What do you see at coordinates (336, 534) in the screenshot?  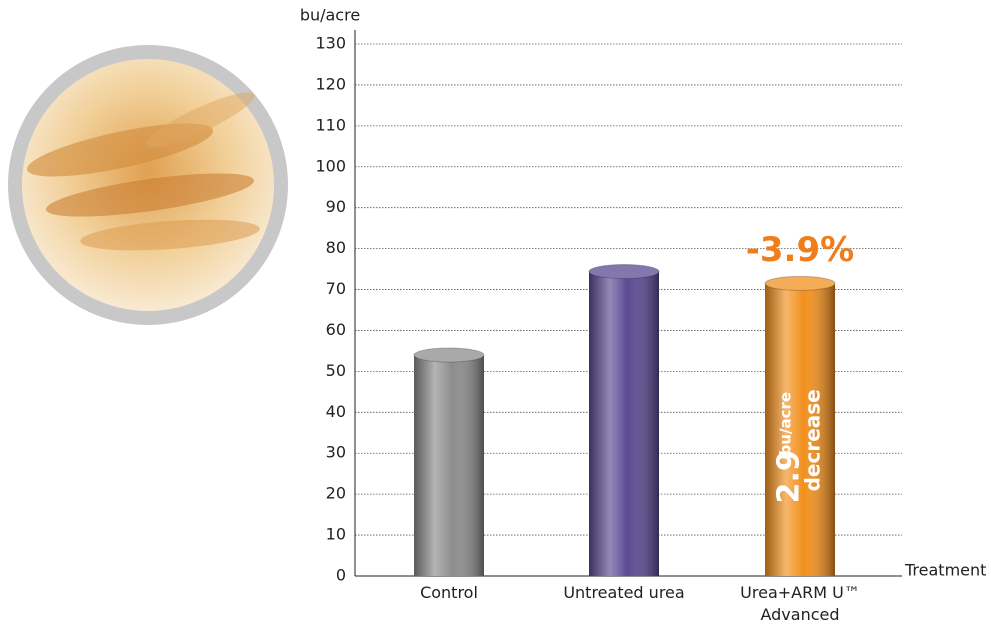 I see `y-tick-label: 10` at bounding box center [336, 534].